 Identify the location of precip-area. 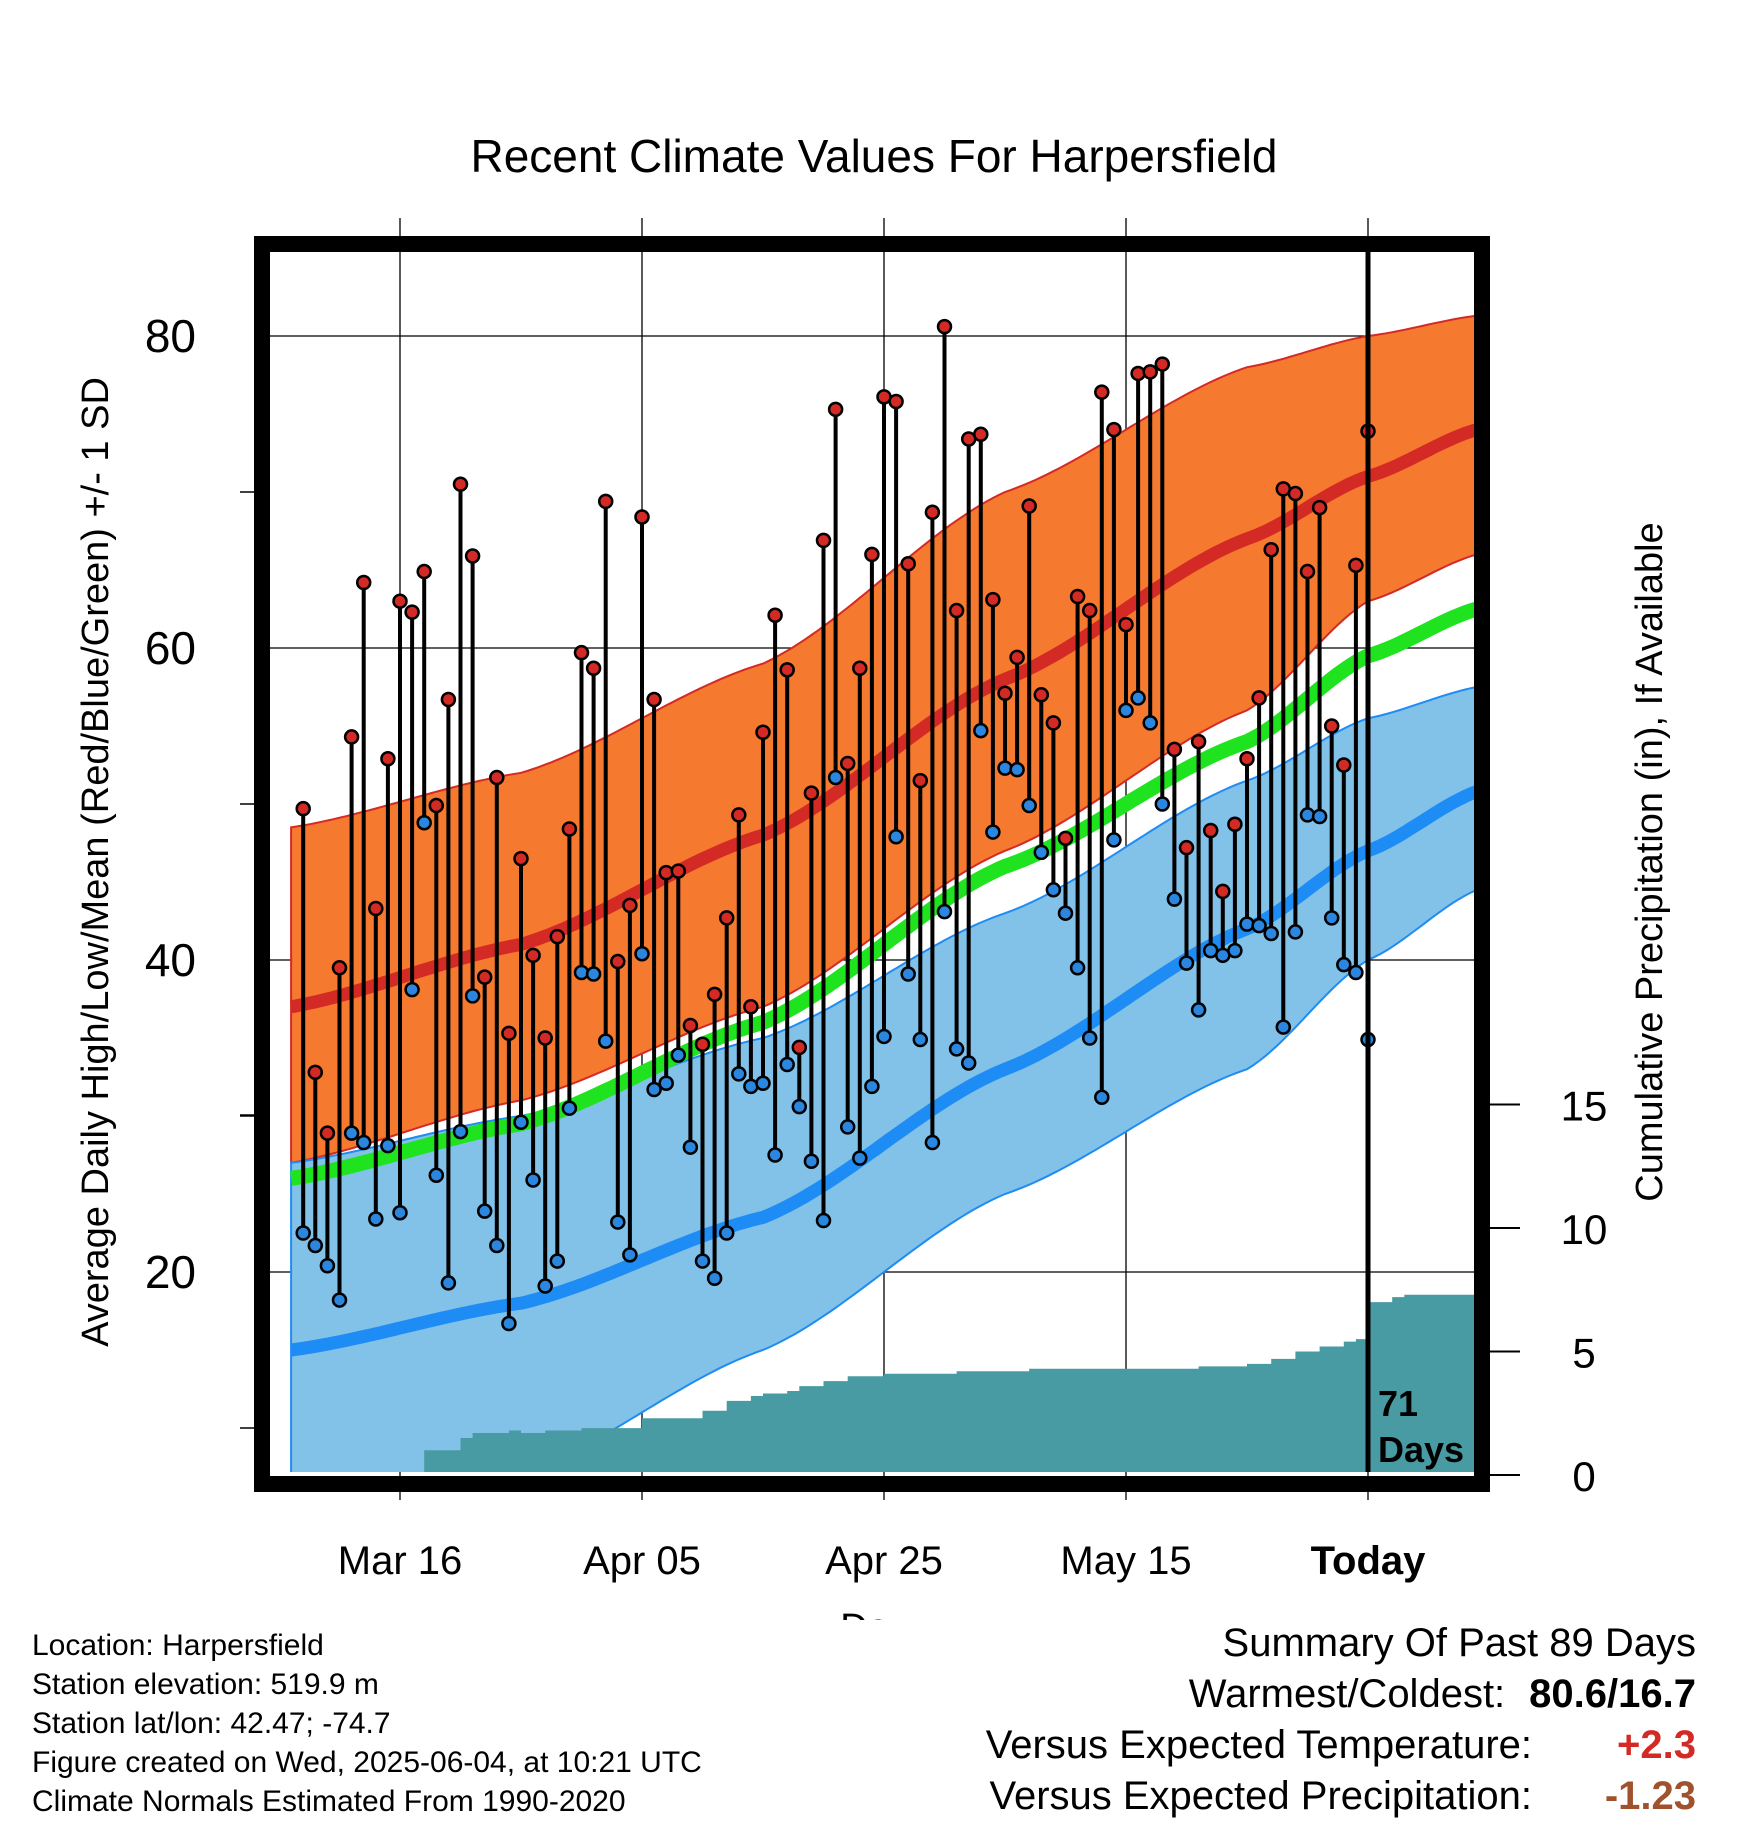
(950, 1383).